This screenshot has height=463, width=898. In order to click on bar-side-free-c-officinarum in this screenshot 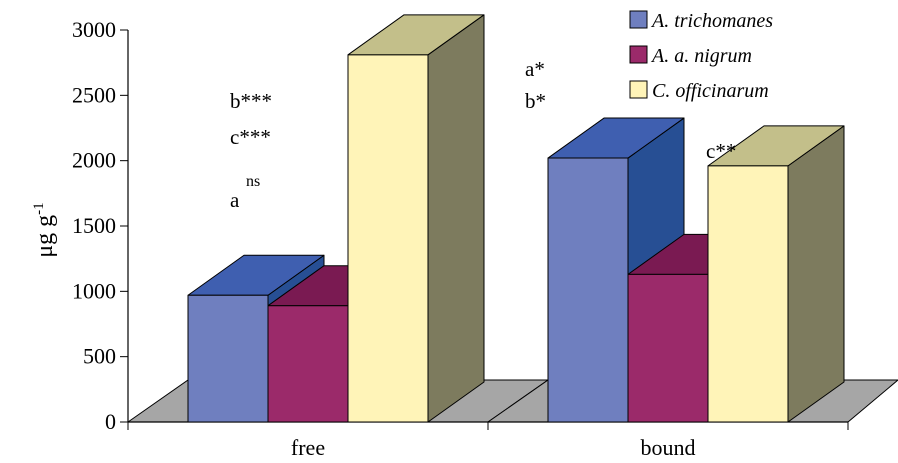, I will do `click(456, 218)`.